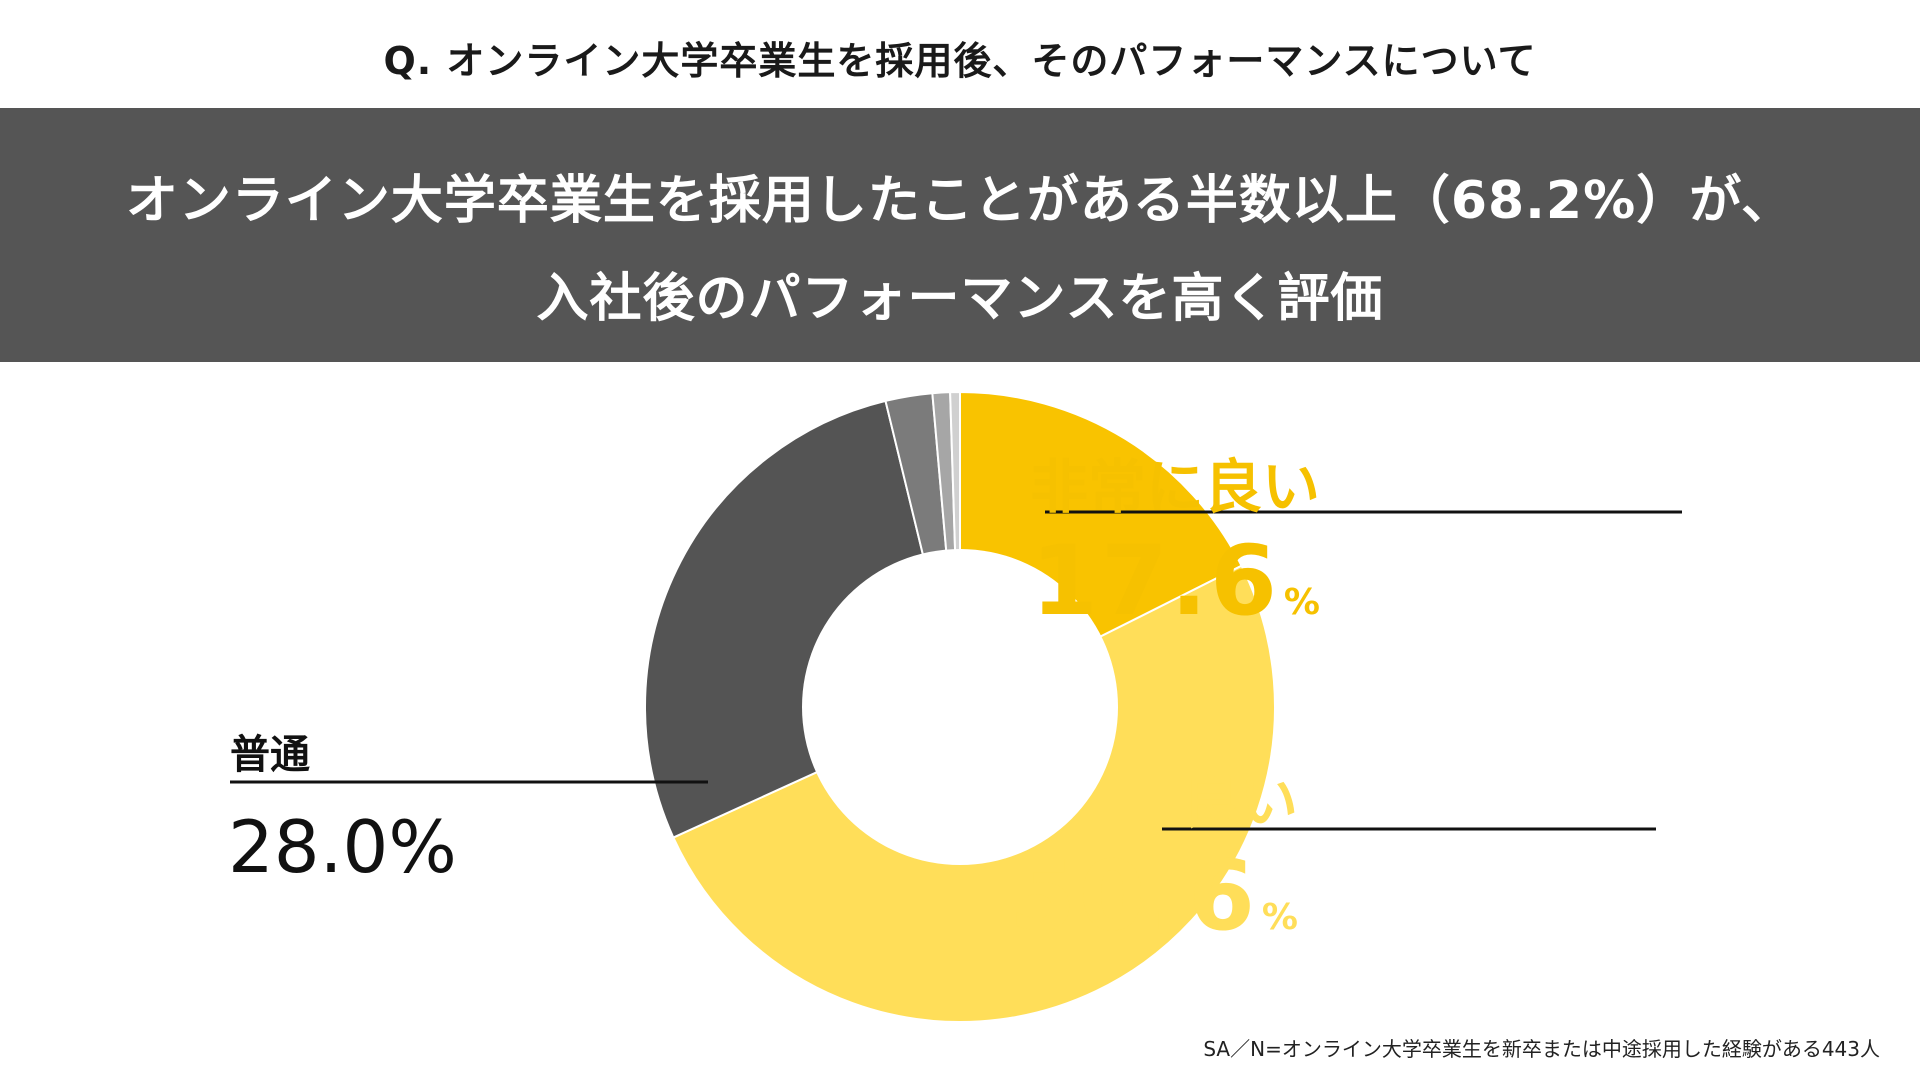 Image resolution: width=1920 pixels, height=1080 pixels. What do you see at coordinates (342, 847) in the screenshot?
I see `label-normal-value: 28.0%` at bounding box center [342, 847].